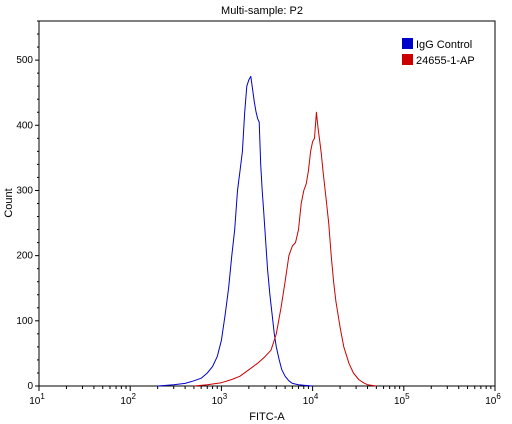  I want to click on x-tick-label: 10⁵, so click(402, 399).